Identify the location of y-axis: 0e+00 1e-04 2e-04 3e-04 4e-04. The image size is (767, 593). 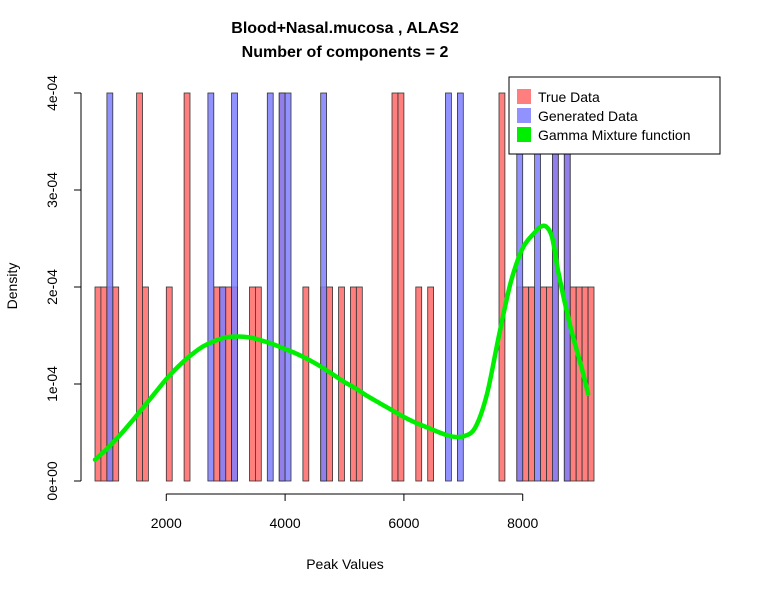
(63, 288).